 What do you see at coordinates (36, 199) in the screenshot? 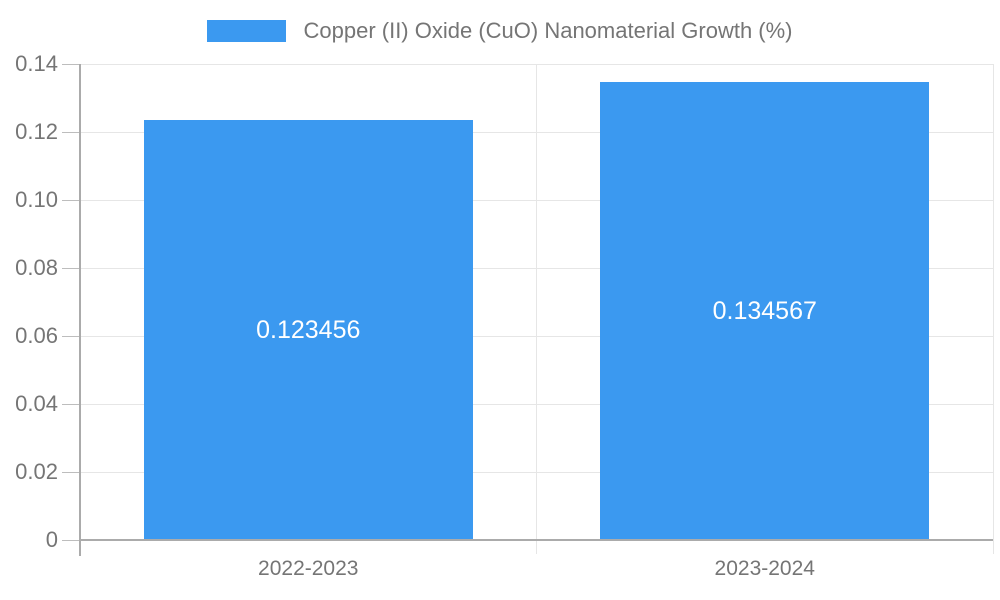
I see `y-axis-label: 0.10` at bounding box center [36, 199].